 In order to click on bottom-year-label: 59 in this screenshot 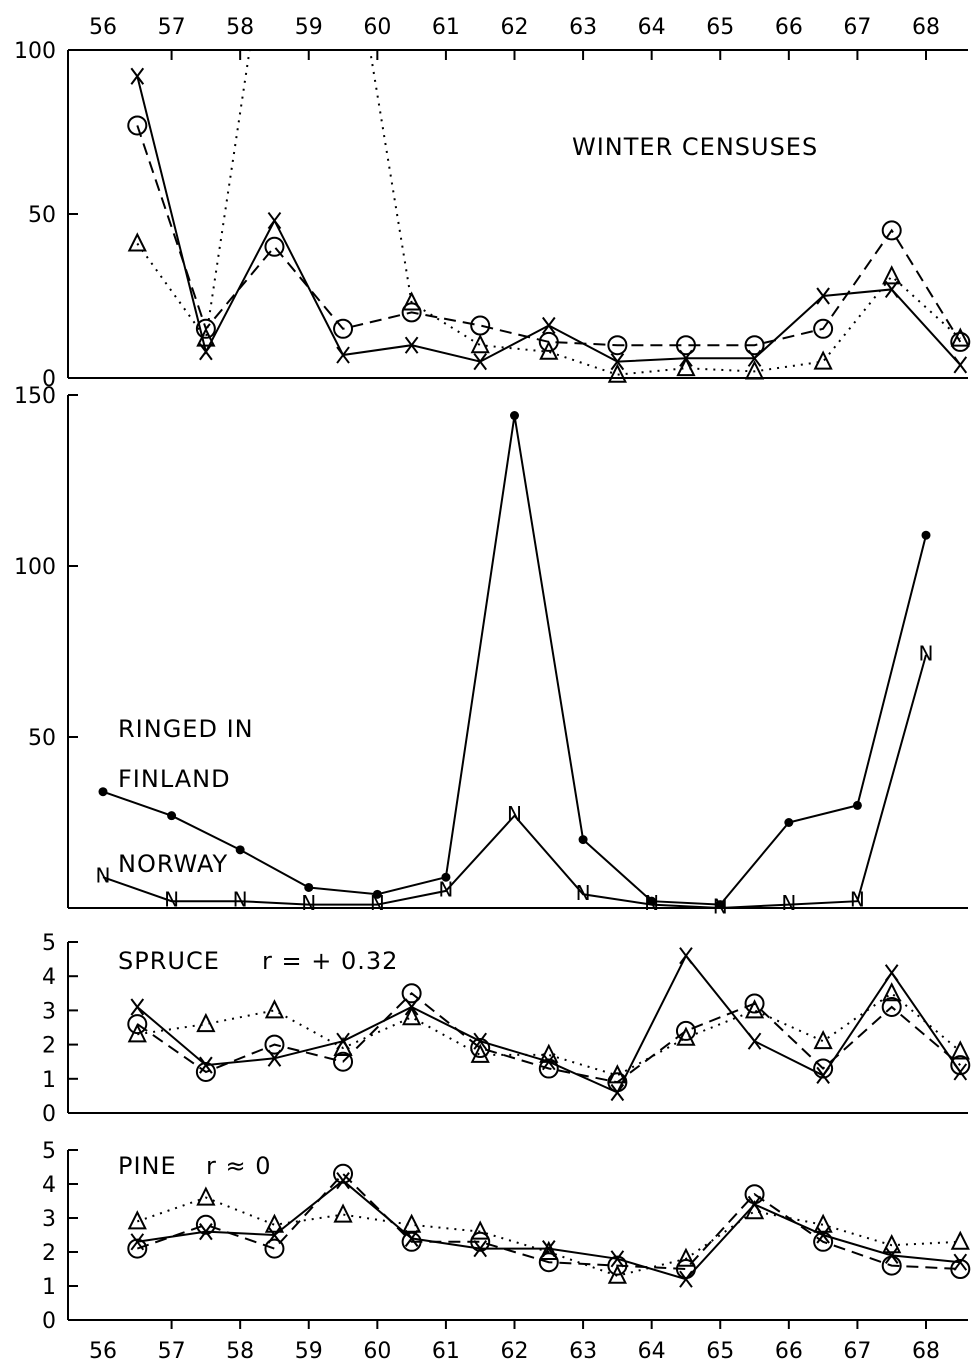, I will do `click(309, 1351)`.